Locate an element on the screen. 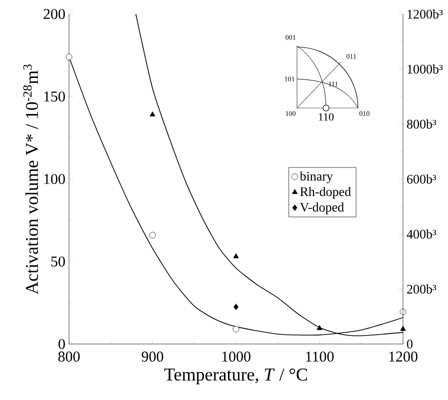 This screenshot has height=400, width=448. x-tick-label: 800 is located at coordinates (69, 357).